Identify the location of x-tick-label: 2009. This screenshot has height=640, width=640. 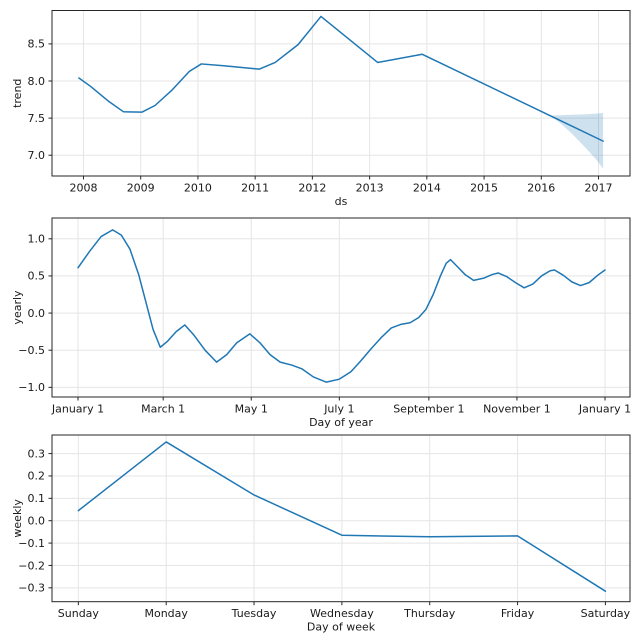
(141, 188).